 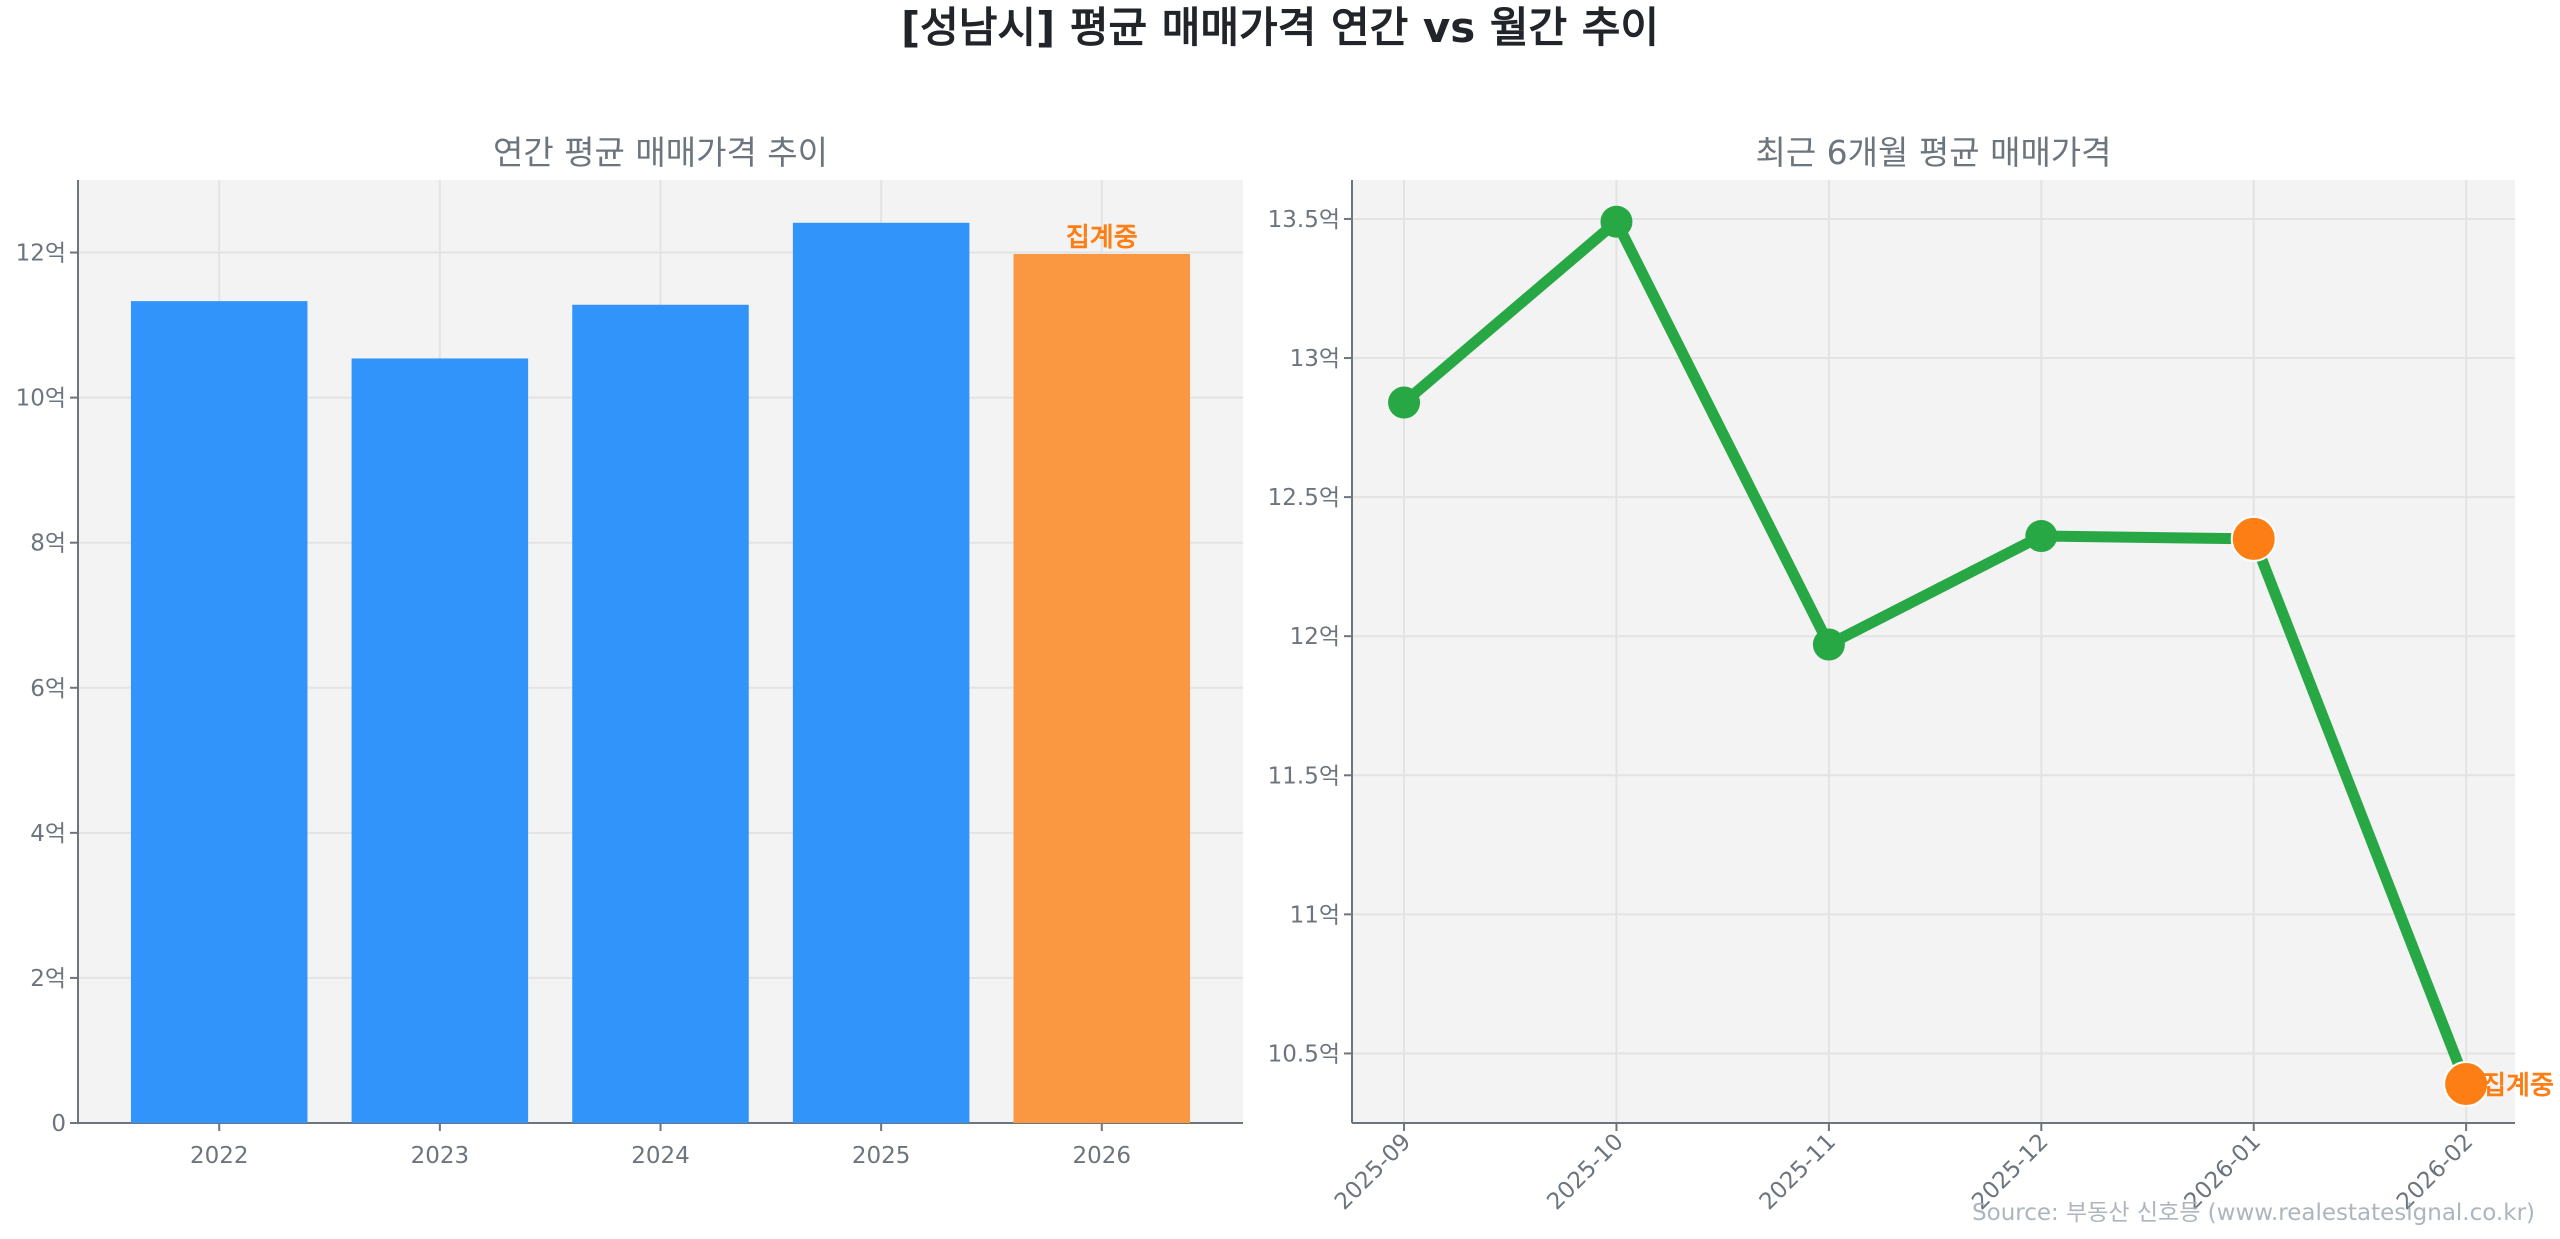 I want to click on bar-partial, so click(x=1102, y=688).